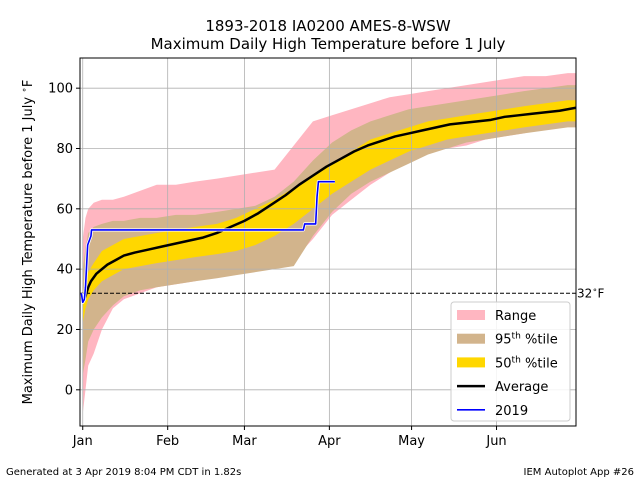 The image size is (640, 480). What do you see at coordinates (64, 209) in the screenshot?
I see `y-tick-label: 60` at bounding box center [64, 209].